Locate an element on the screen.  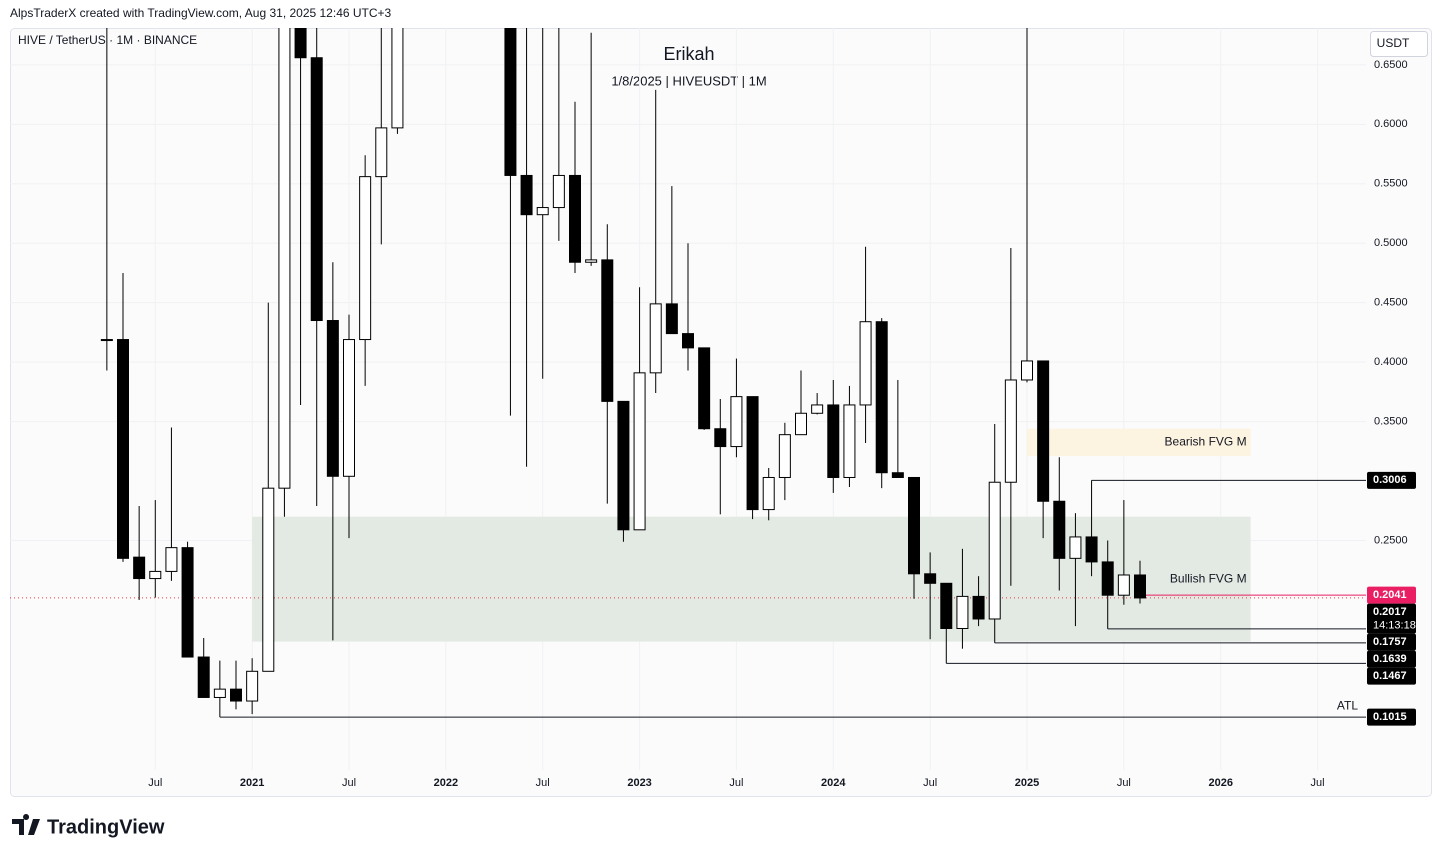
x-tick-label: 2026 is located at coordinates (1220, 783).